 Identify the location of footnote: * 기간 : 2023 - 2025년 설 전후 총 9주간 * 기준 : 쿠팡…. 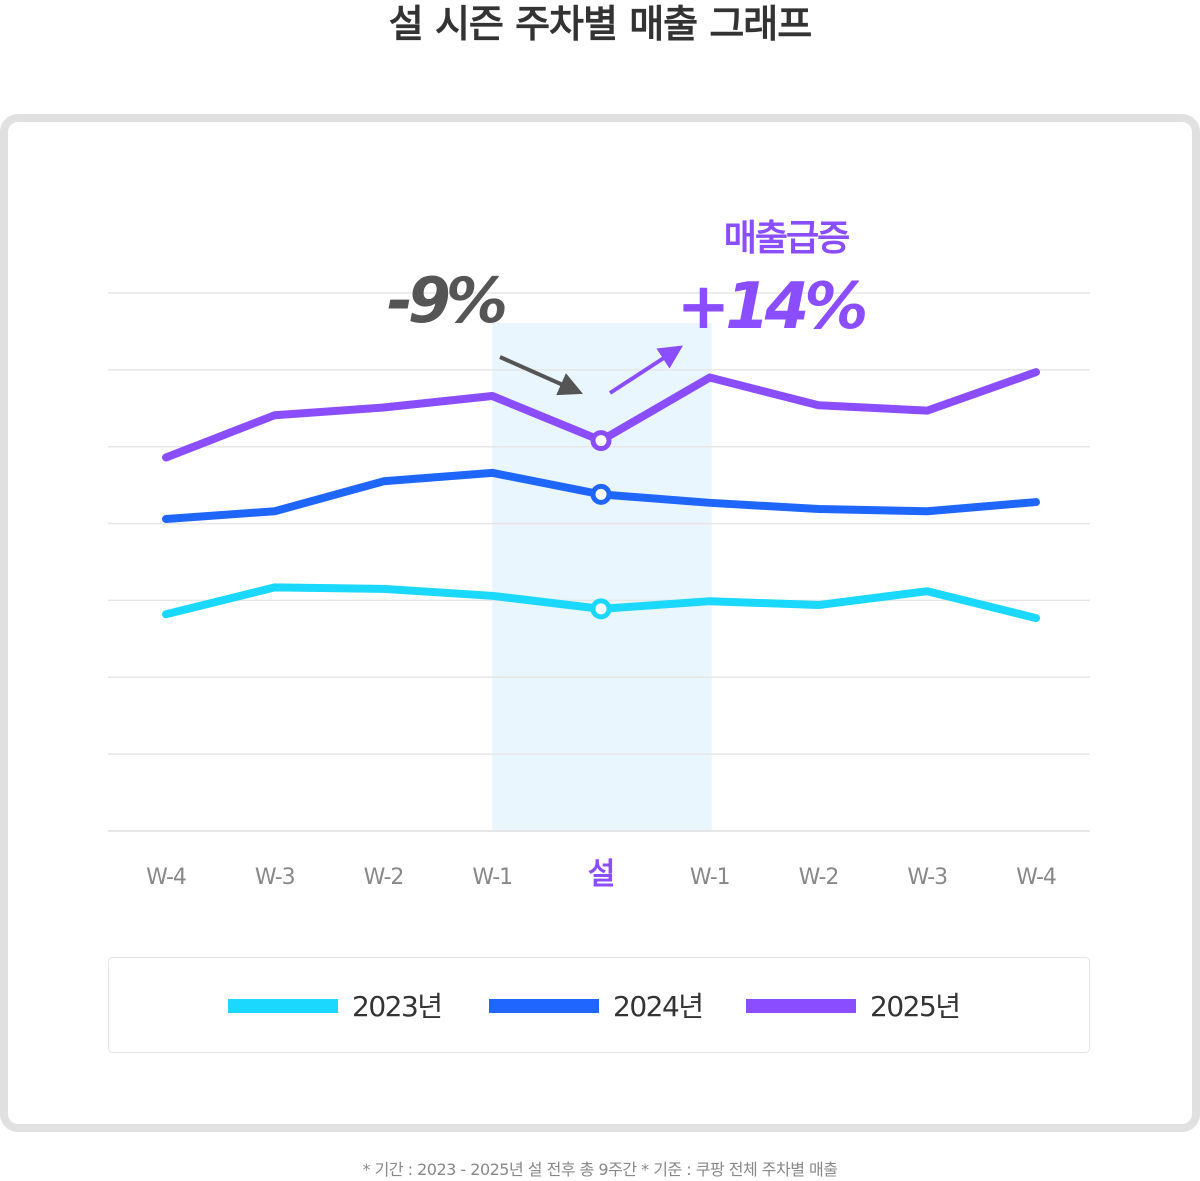
(600, 1169).